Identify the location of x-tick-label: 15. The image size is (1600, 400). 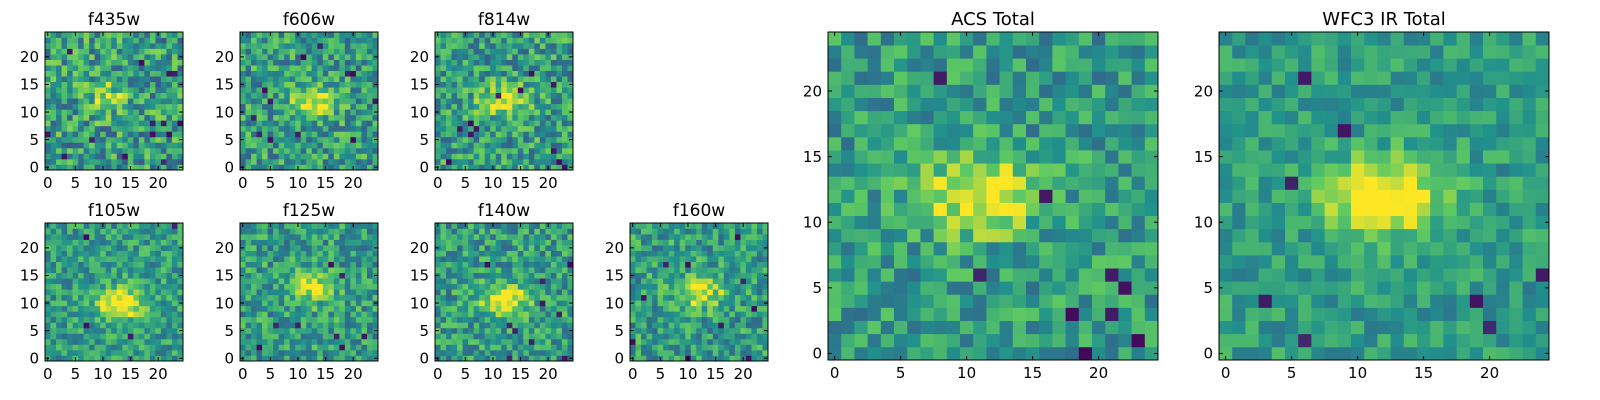
(130, 374).